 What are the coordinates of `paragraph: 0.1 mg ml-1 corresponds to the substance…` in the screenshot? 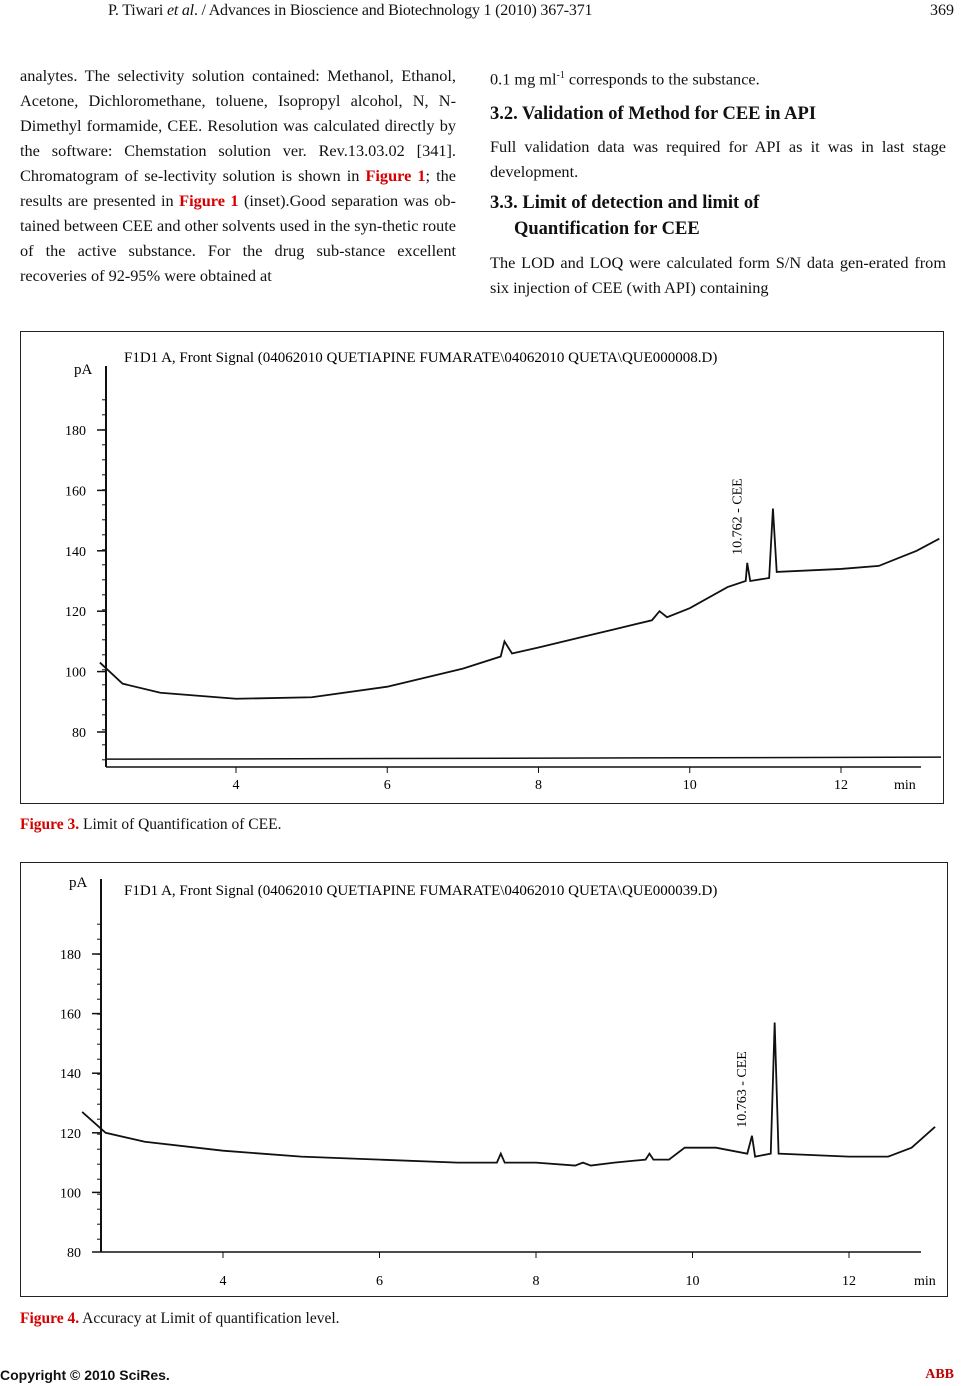 It's located at (625, 79).